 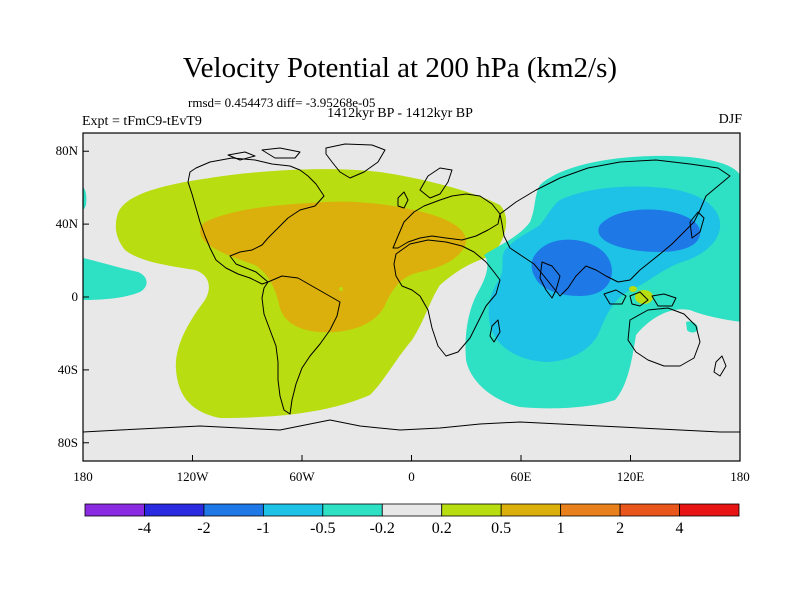 I want to click on lat-tick-label: 0, so click(x=75, y=296).